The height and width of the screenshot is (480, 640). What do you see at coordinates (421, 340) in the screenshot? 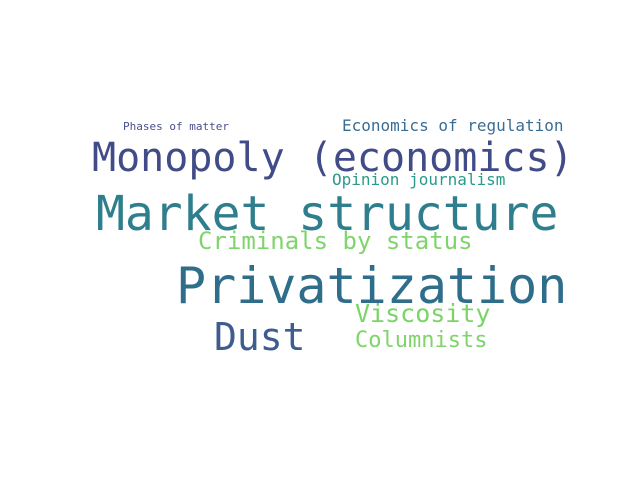
I see `word-columnists: Columnists` at bounding box center [421, 340].